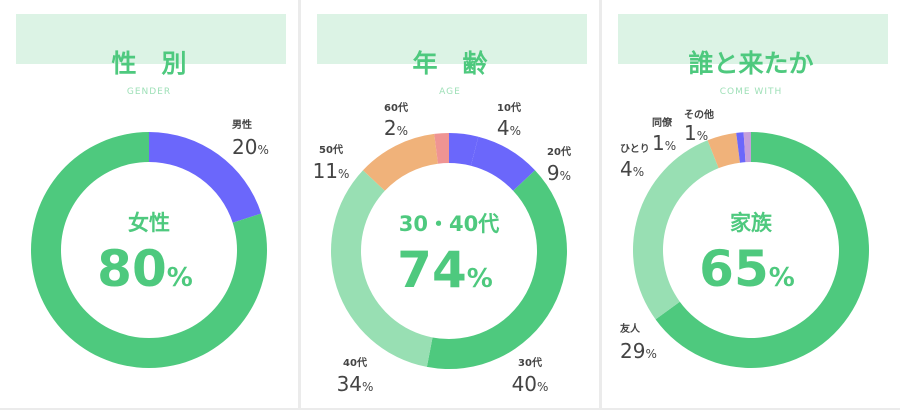  I want to click on chart-title: 誰と来たか, so click(750, 63).